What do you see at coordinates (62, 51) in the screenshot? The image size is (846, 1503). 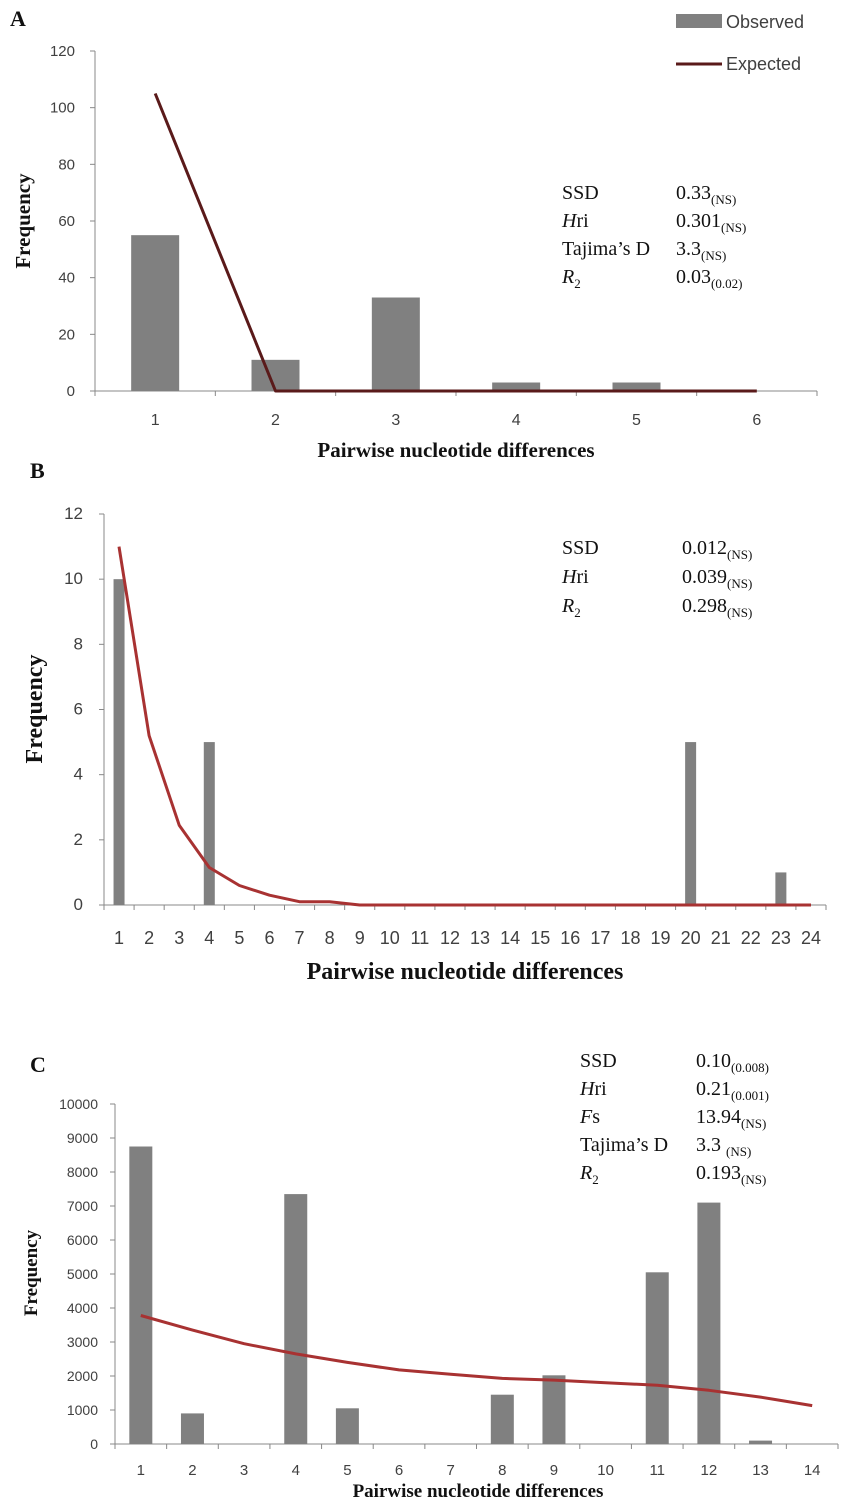 I see `y-tick-label: 120` at bounding box center [62, 51].